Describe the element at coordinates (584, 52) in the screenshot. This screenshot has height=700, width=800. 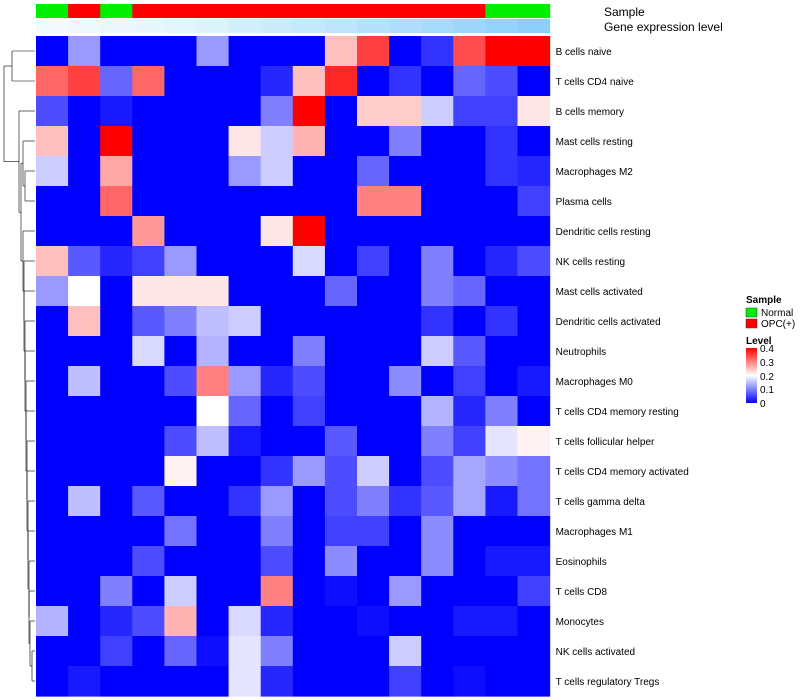
I see `row-label: B cells naive` at that location.